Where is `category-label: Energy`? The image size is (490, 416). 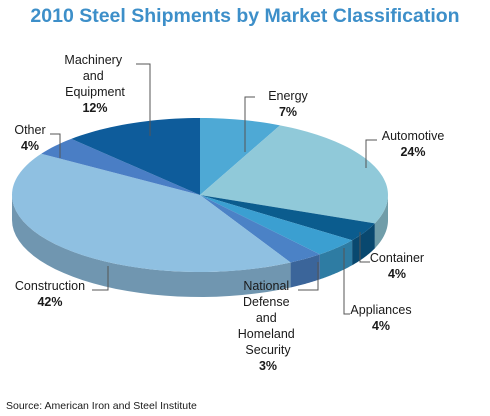 category-label: Energy is located at coordinates (288, 96).